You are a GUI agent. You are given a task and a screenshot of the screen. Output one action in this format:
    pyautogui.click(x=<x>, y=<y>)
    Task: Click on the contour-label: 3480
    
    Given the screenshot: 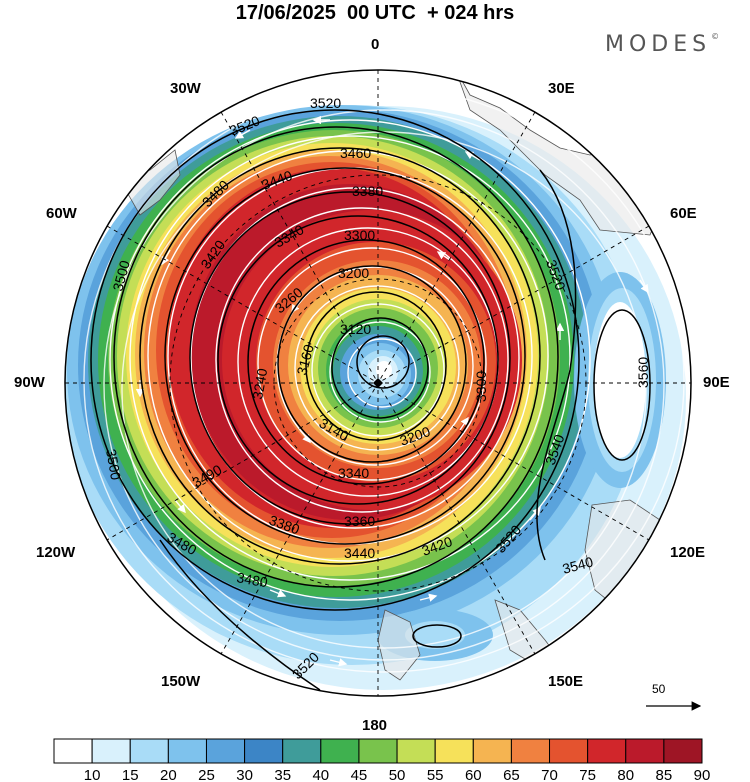 What is the action you would take?
    pyautogui.click(x=252, y=579)
    